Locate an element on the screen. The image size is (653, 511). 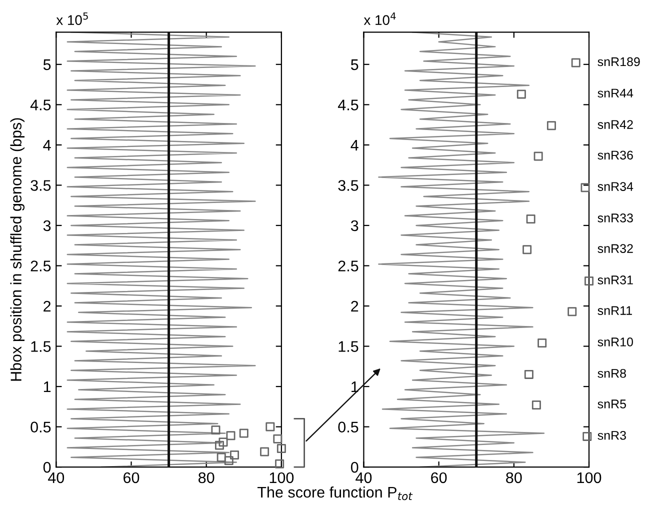
text: snR3 is located at coordinates (612, 435).